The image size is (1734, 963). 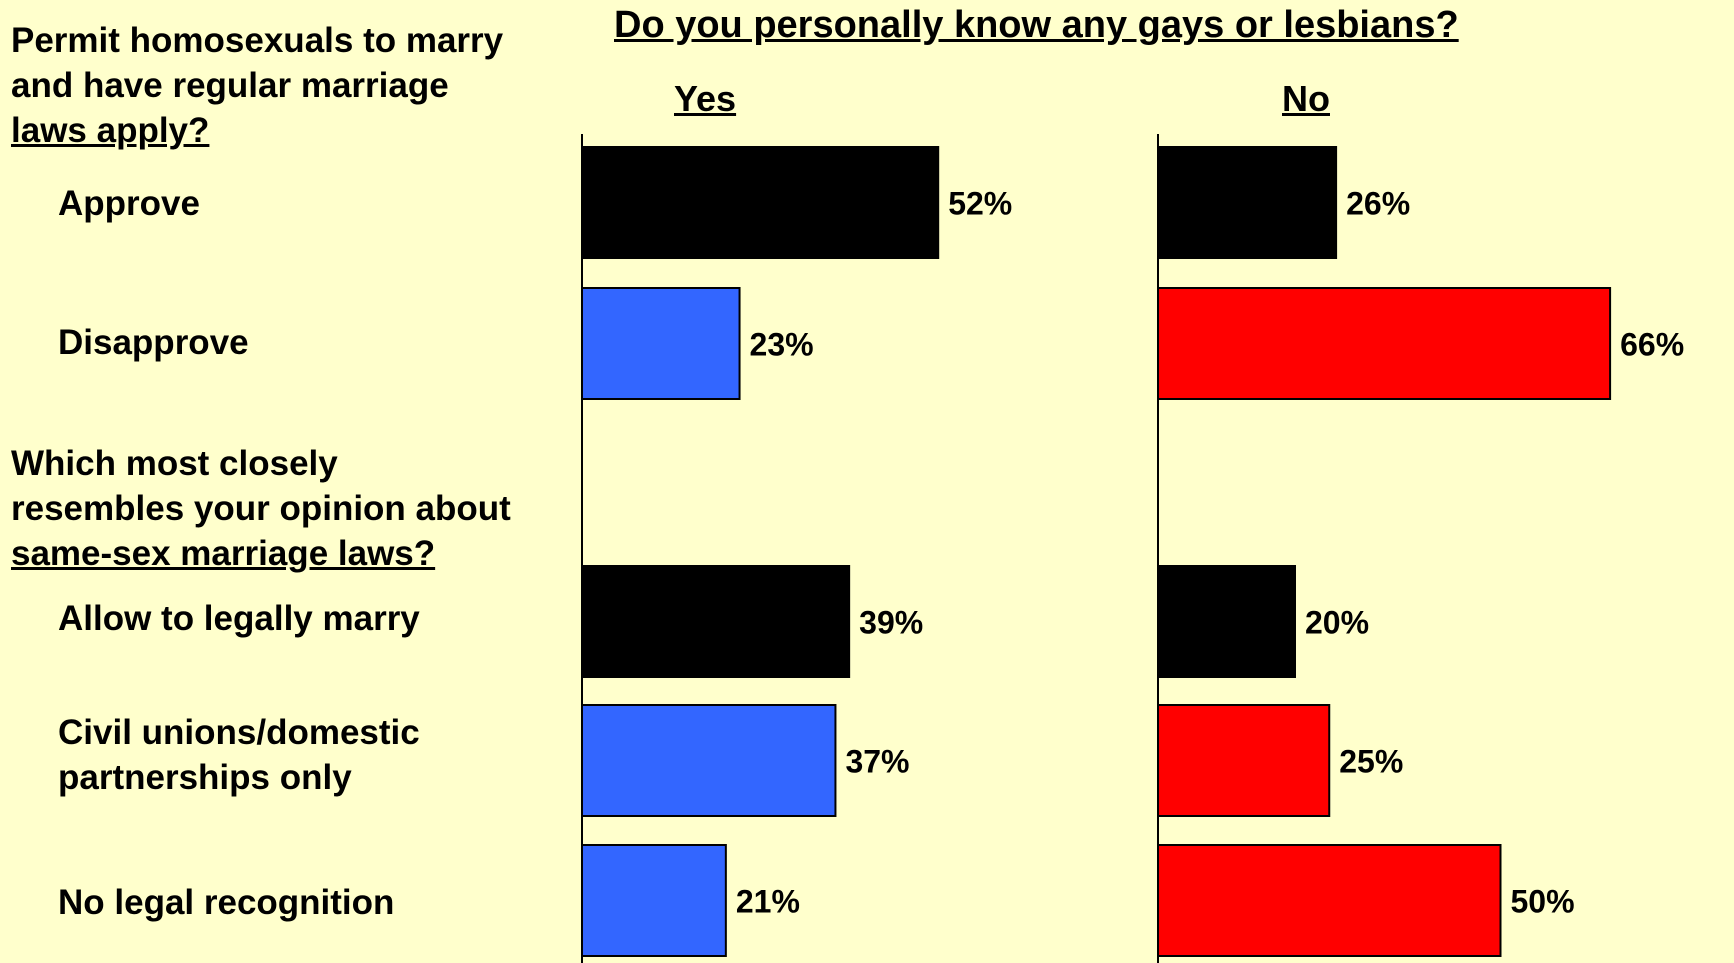 I want to click on question-1-line-3: laws apply?, so click(x=110, y=130).